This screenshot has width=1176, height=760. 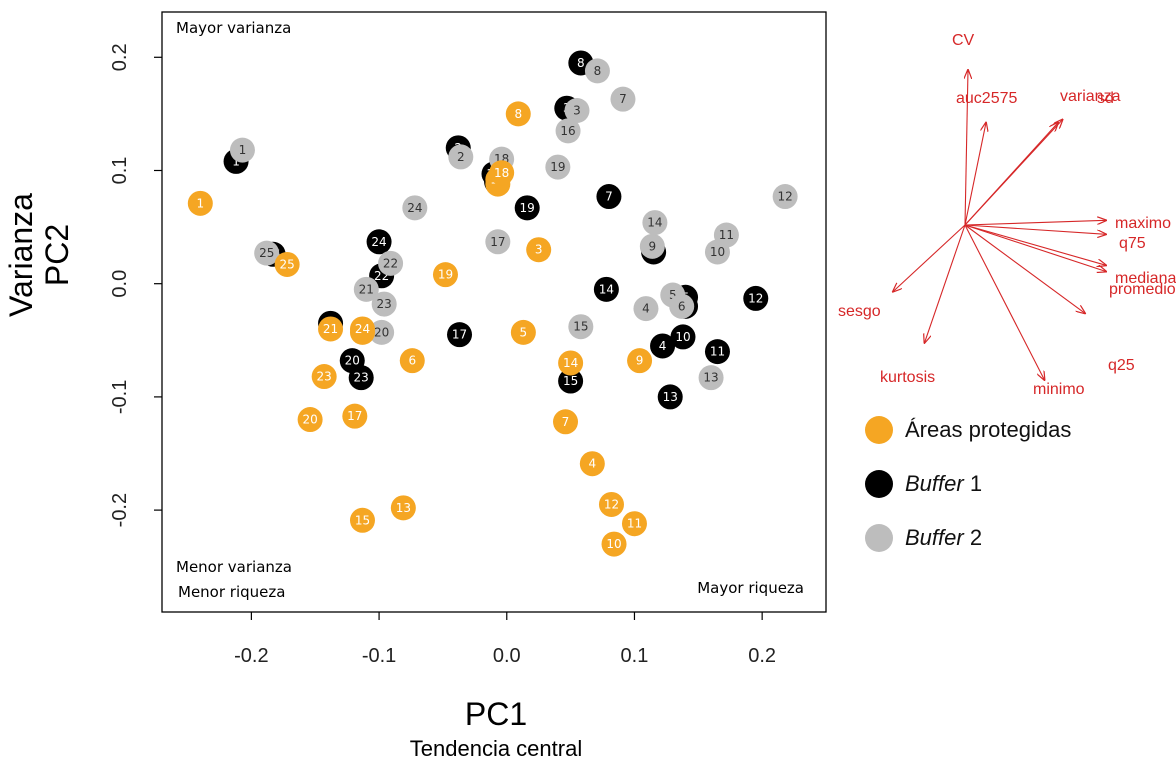 I want to click on point-label: 8, so click(x=518, y=114).